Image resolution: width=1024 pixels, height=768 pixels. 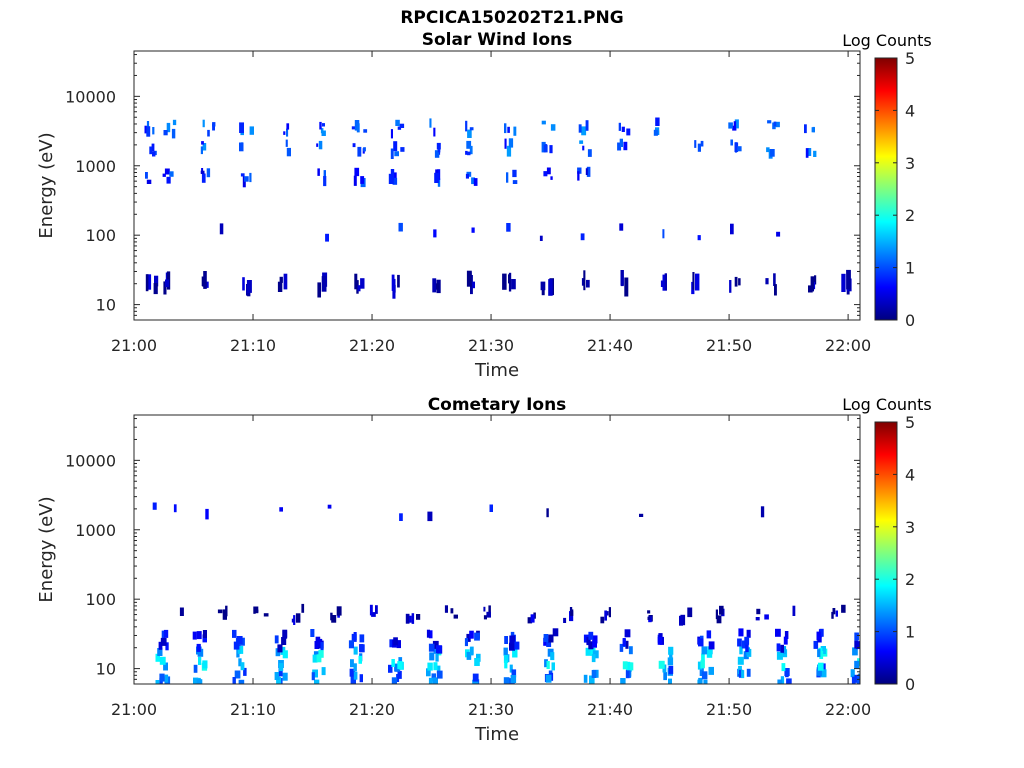 I want to click on colorbar-tick-label: 2, so click(x=910, y=579).